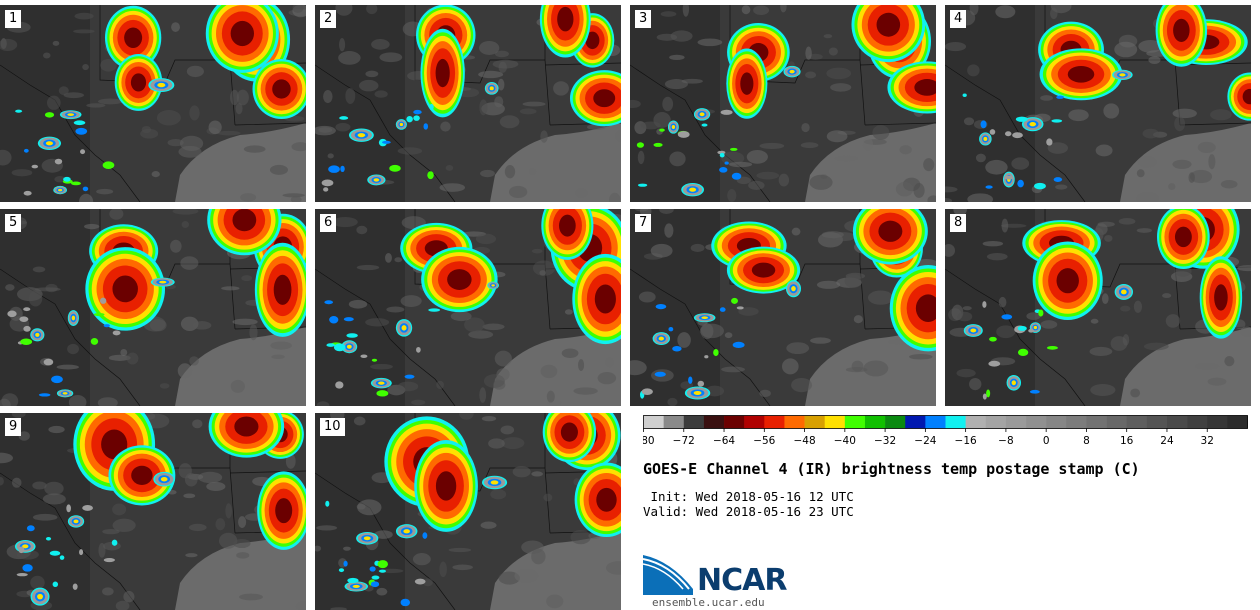 Image resolution: width=1260 pixels, height=610 pixels. Describe the element at coordinates (153, 307) in the screenshot. I see `ensemble-member-panel: 5` at that location.